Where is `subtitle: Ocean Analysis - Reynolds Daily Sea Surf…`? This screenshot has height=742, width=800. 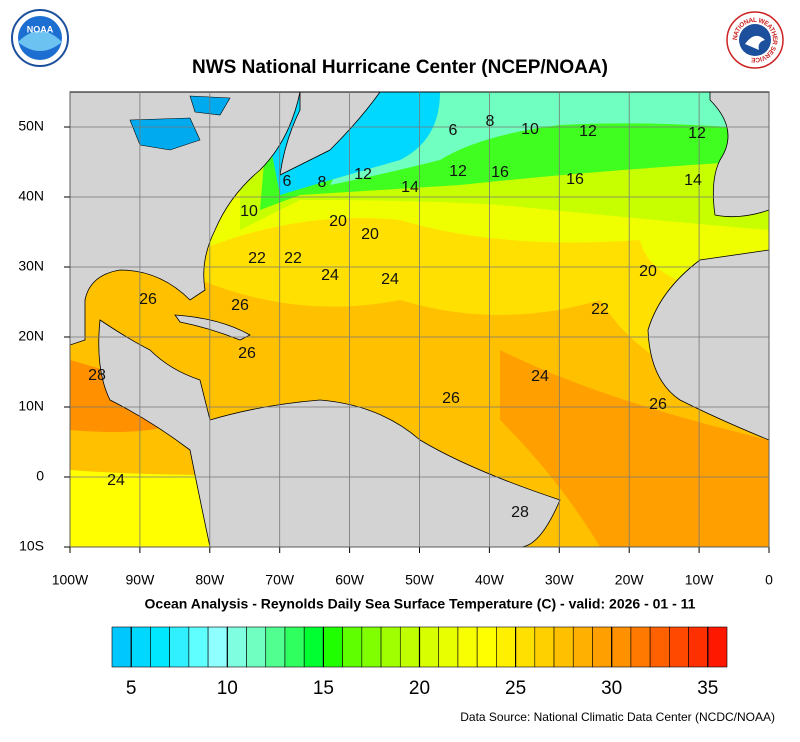
subtitle: Ocean Analysis - Reynolds Daily Sea Surf… is located at coordinates (420, 604).